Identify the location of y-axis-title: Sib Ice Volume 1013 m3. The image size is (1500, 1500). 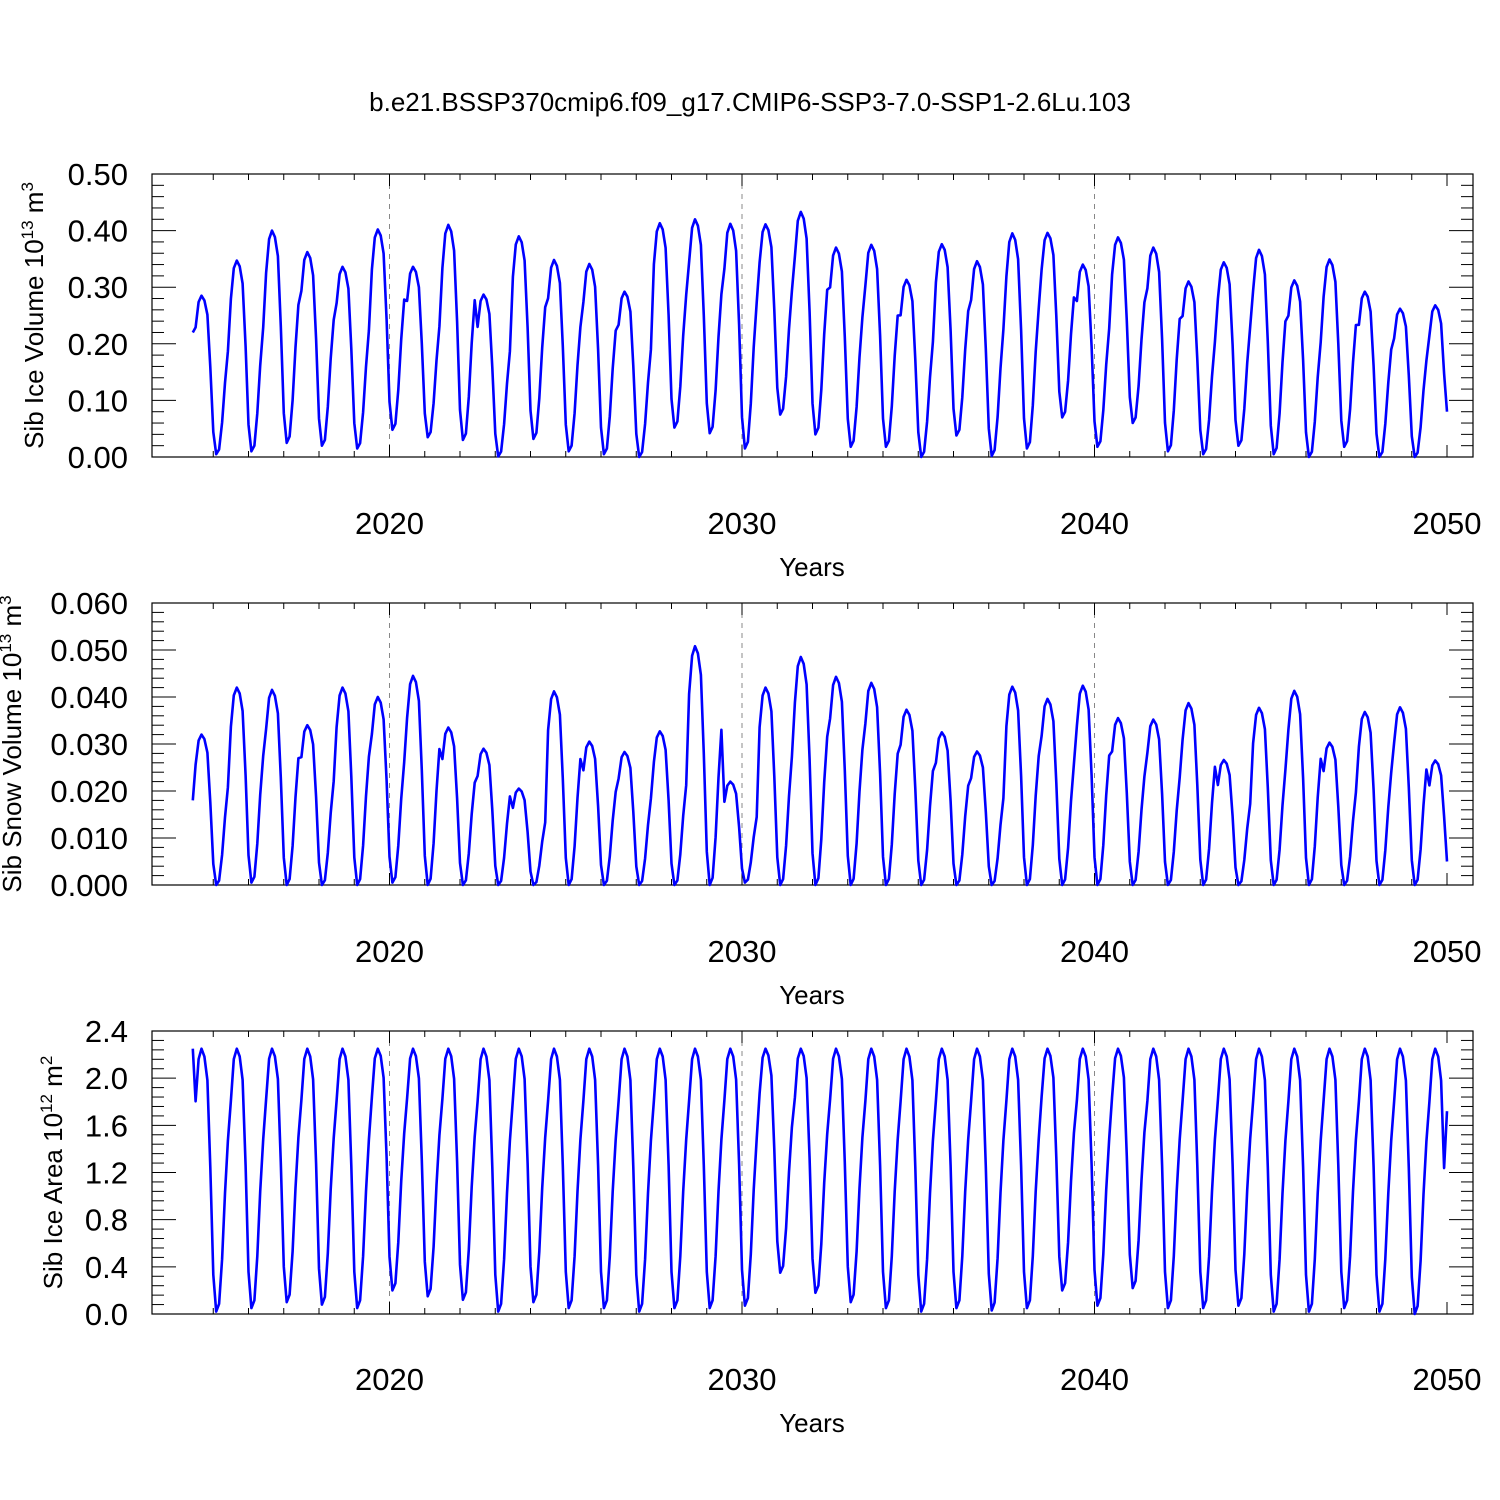
(33, 315).